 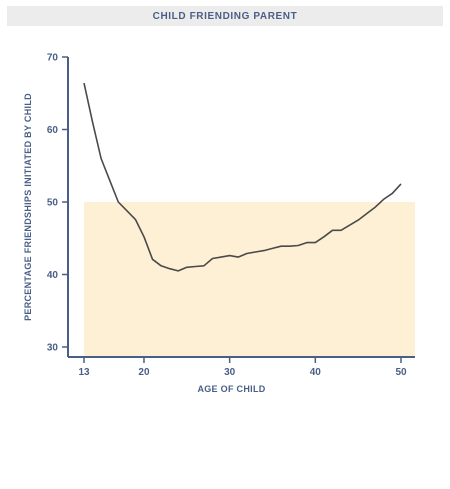 What do you see at coordinates (53, 348) in the screenshot?
I see `y-tick-label: 30` at bounding box center [53, 348].